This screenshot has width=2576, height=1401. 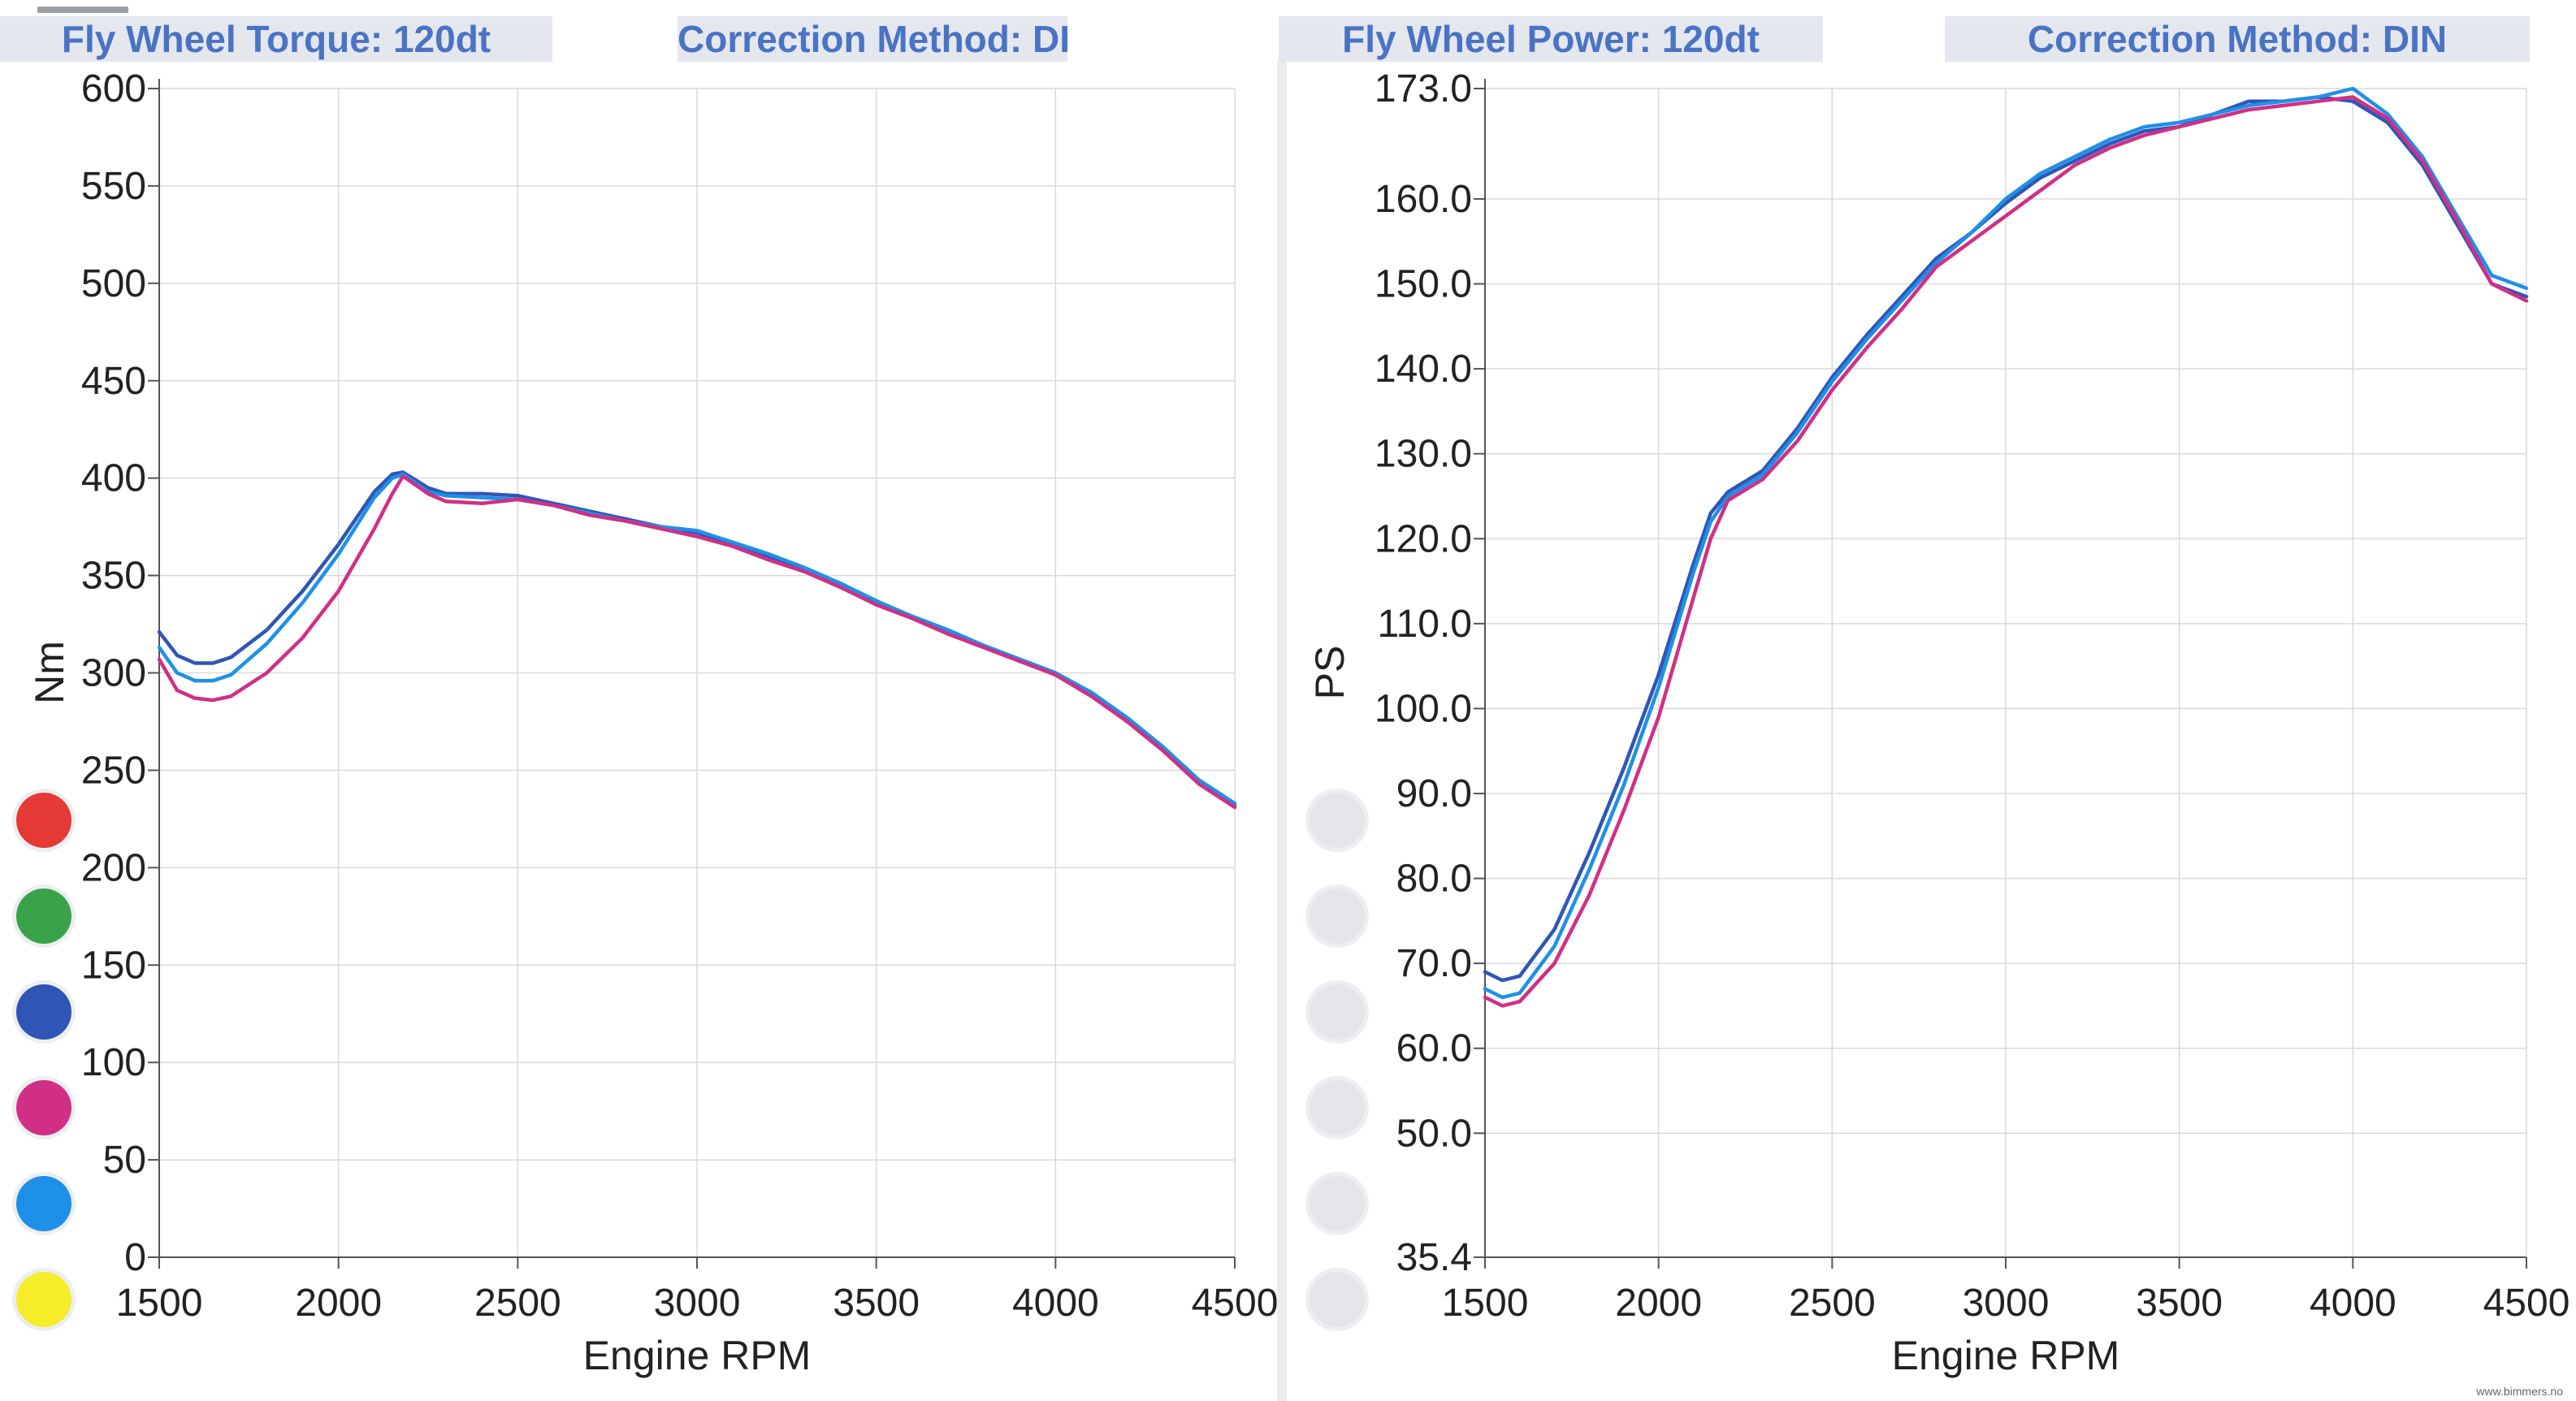 I want to click on y-tick-label: 200, so click(x=114, y=867).